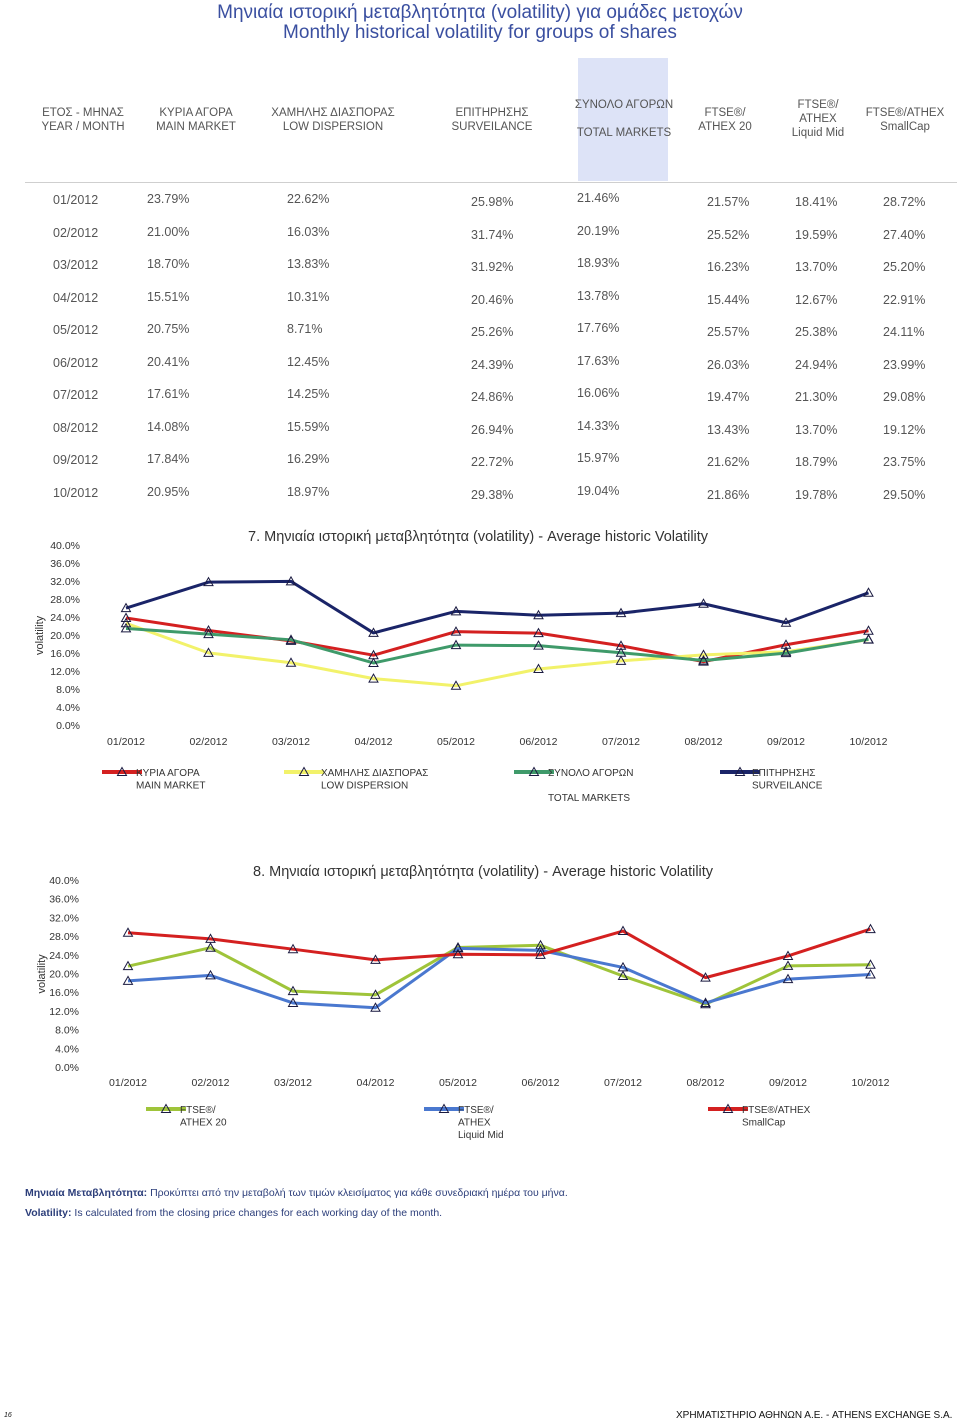 Image resolution: width=960 pixels, height=1422 pixels. What do you see at coordinates (168, 426) in the screenshot?
I see `table-cell: 14.08%` at bounding box center [168, 426].